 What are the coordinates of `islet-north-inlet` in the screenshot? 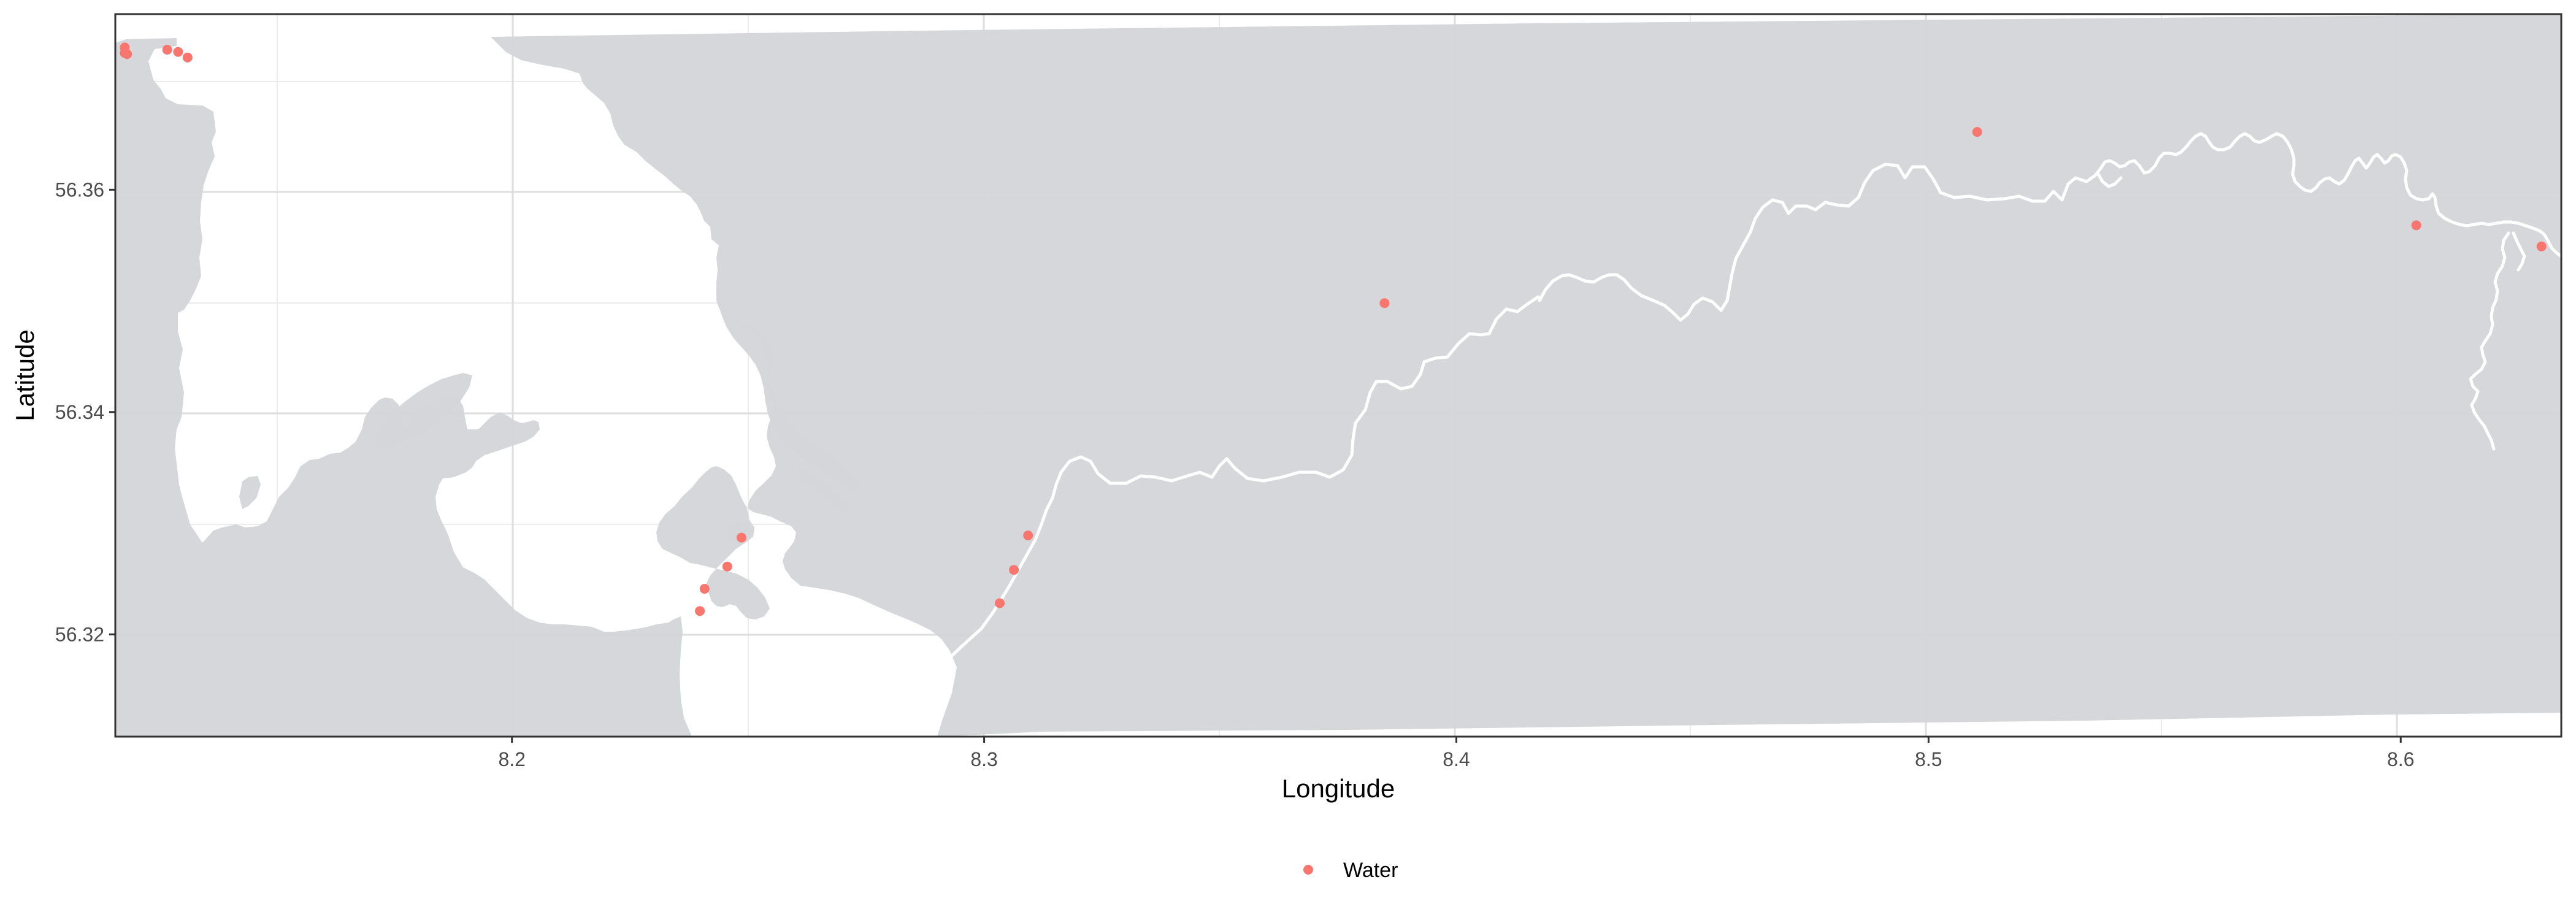 It's located at (422, 411).